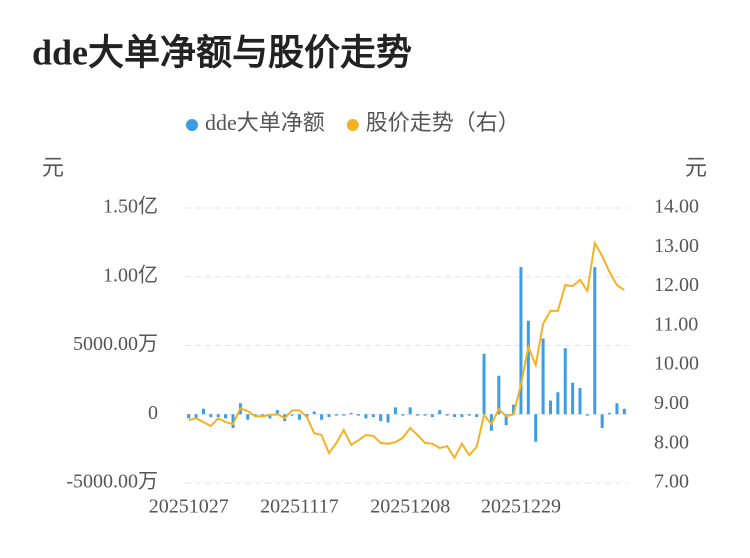  I want to click on x-tick-label: 20251117, so click(299, 507).